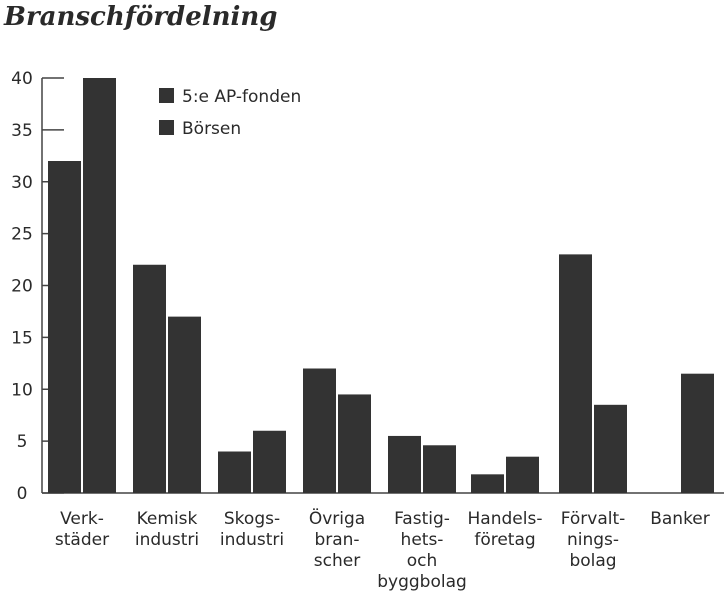 This screenshot has height=601, width=724. I want to click on y-tick-label: 10, so click(22, 390).